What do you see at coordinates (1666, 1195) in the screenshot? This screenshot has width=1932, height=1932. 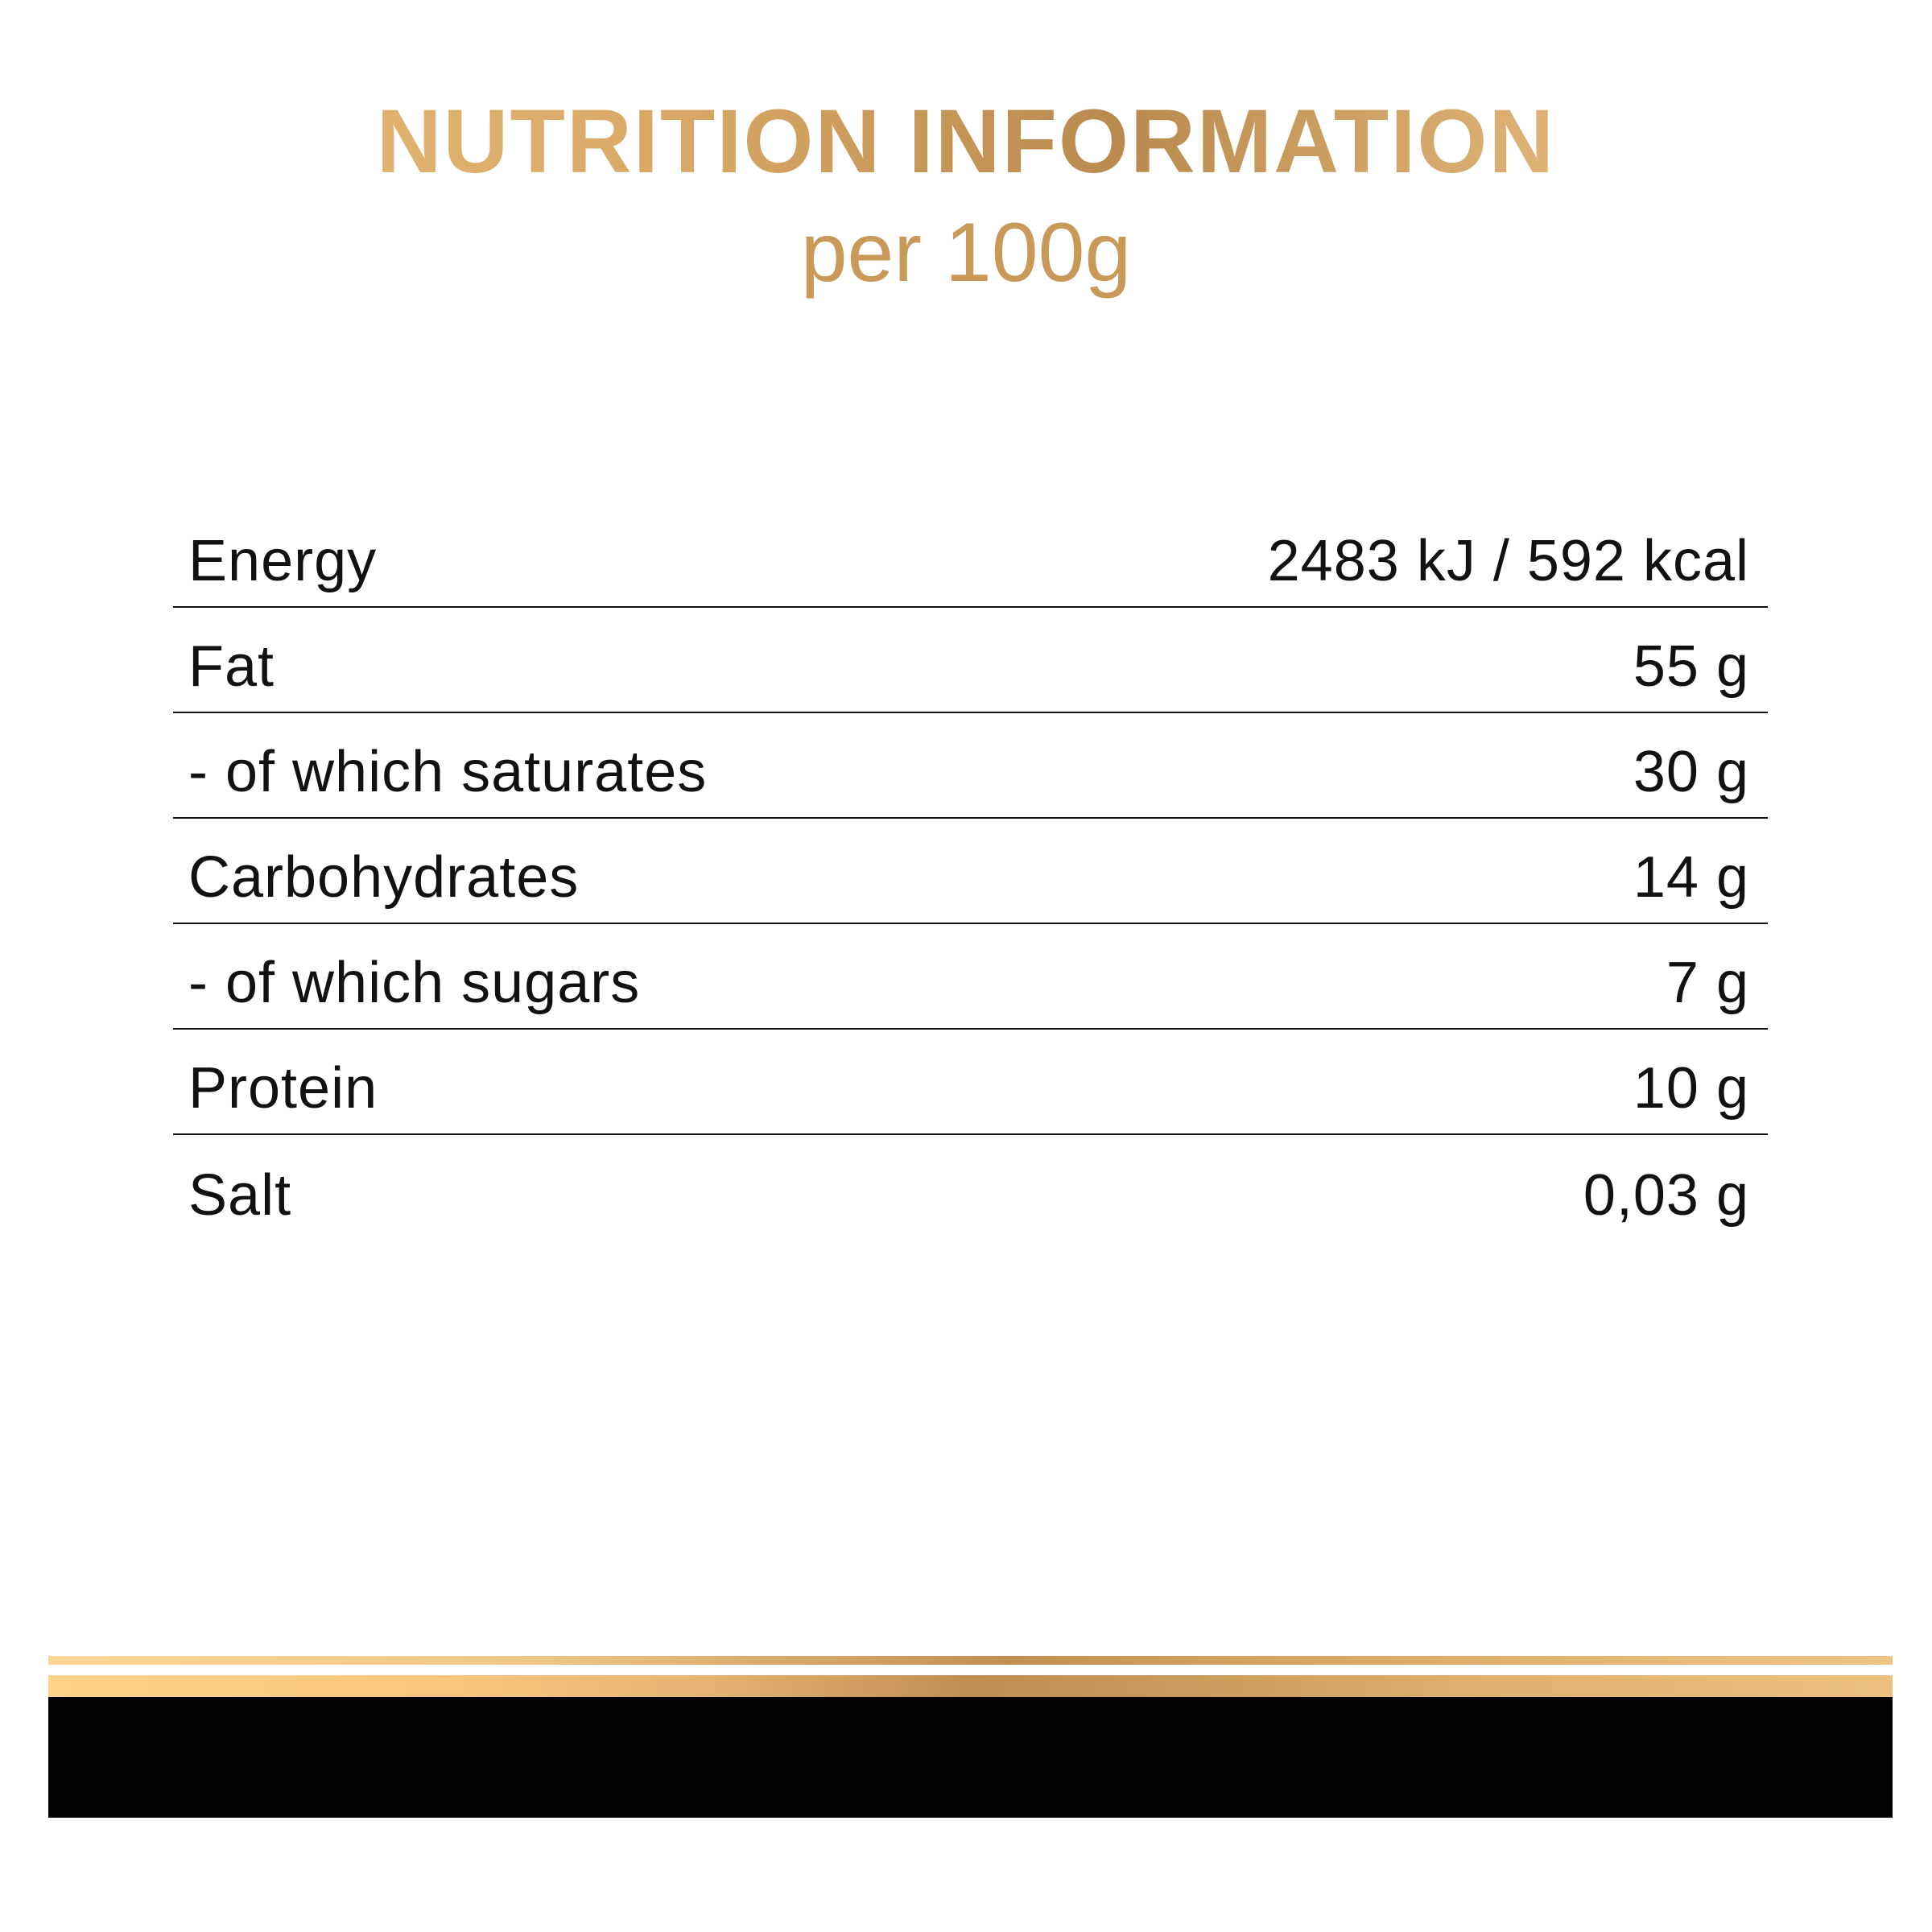 I see `row-value: 0,03 g` at bounding box center [1666, 1195].